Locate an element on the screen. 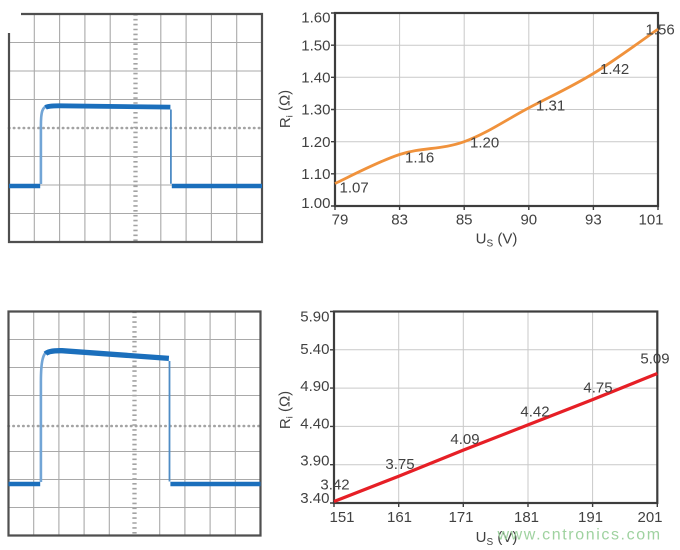 The image size is (680, 550). svg-text: 3.90 is located at coordinates (314, 461).